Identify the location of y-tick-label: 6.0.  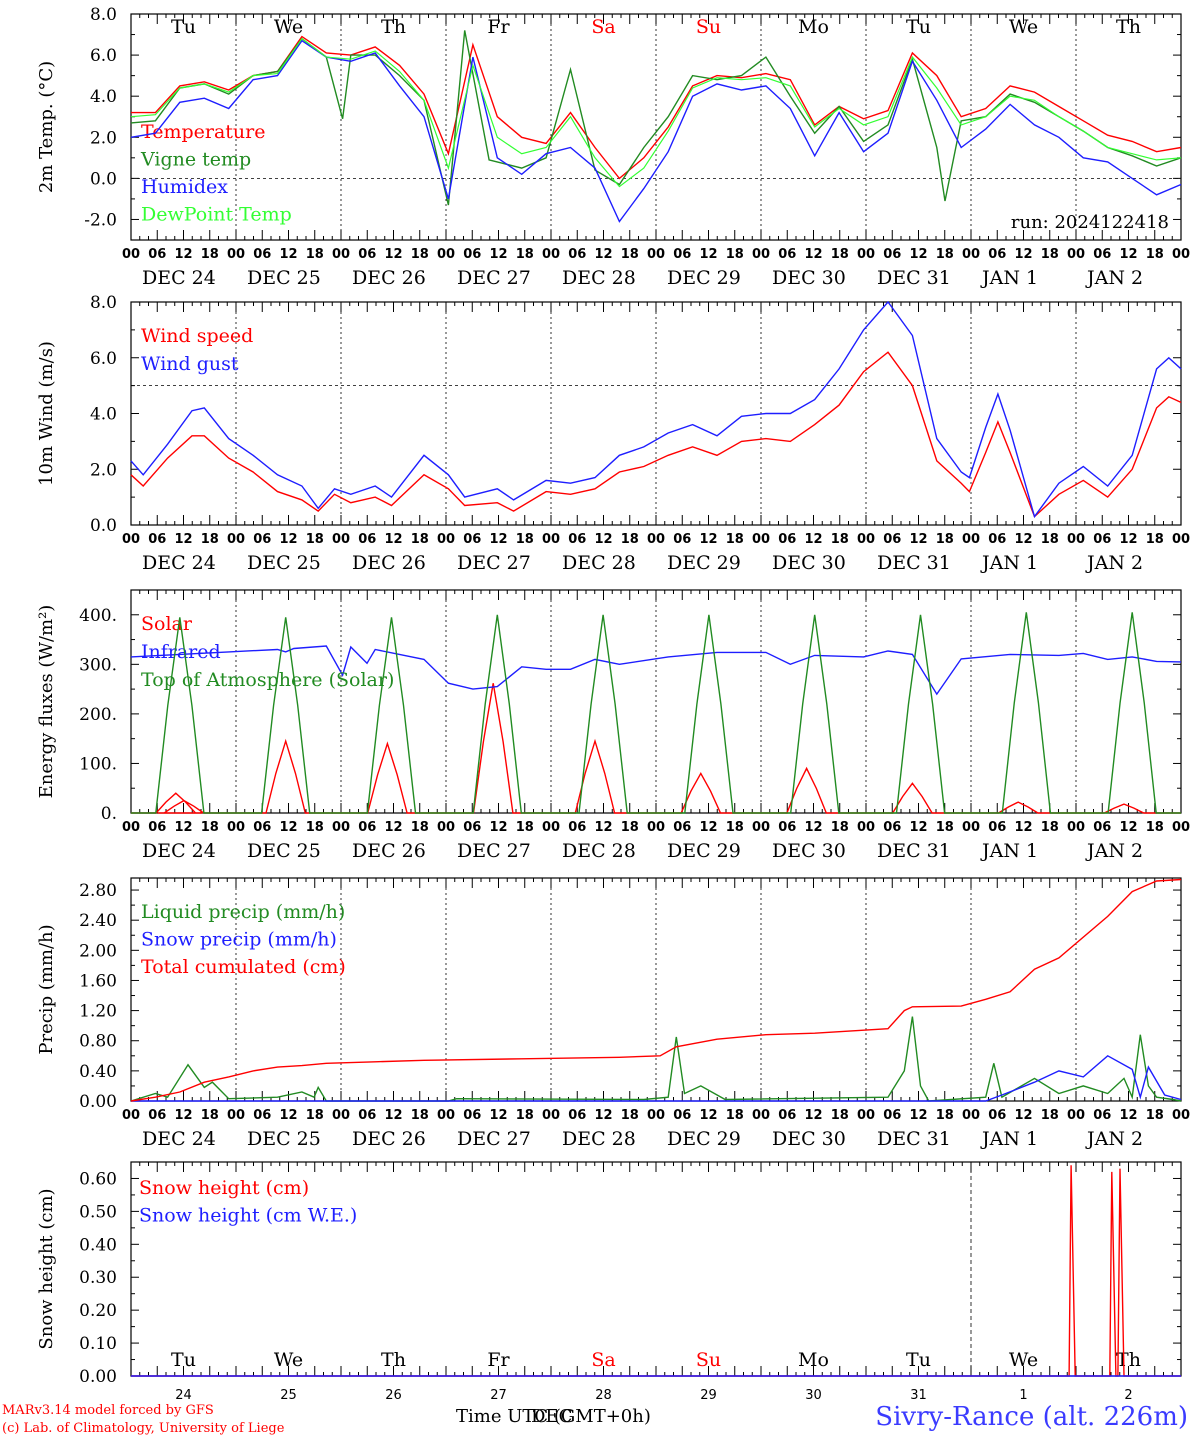
(103, 56).